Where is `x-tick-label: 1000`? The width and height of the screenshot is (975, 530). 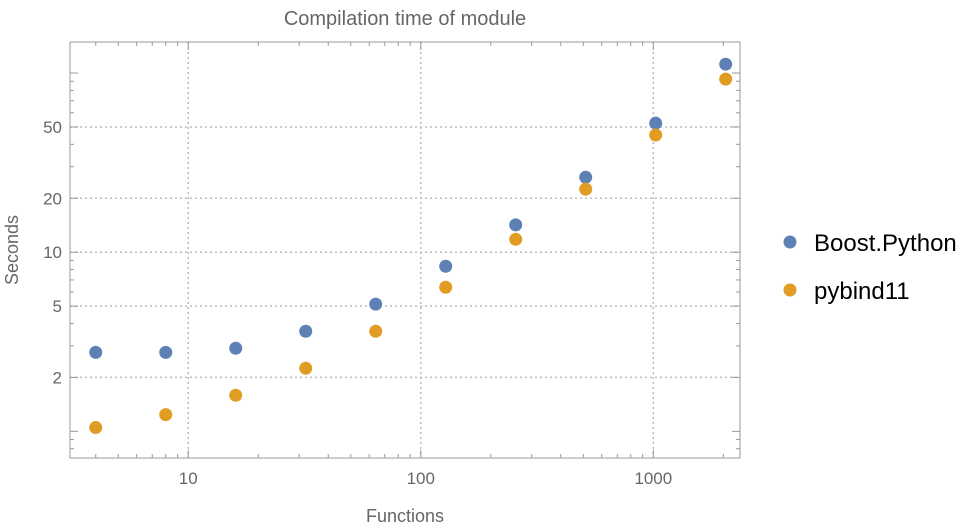 x-tick-label: 1000 is located at coordinates (653, 478).